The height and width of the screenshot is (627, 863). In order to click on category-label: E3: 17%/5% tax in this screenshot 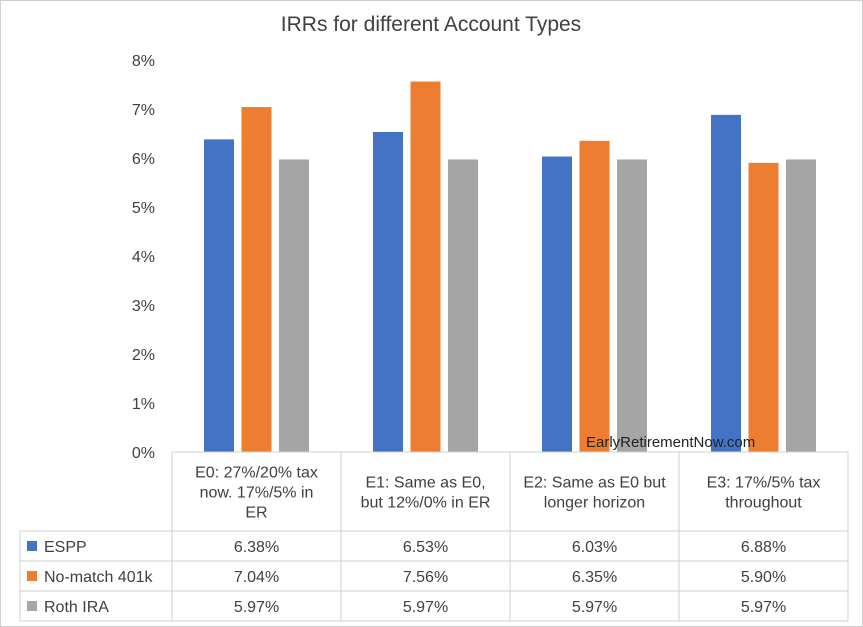, I will do `click(764, 483)`.